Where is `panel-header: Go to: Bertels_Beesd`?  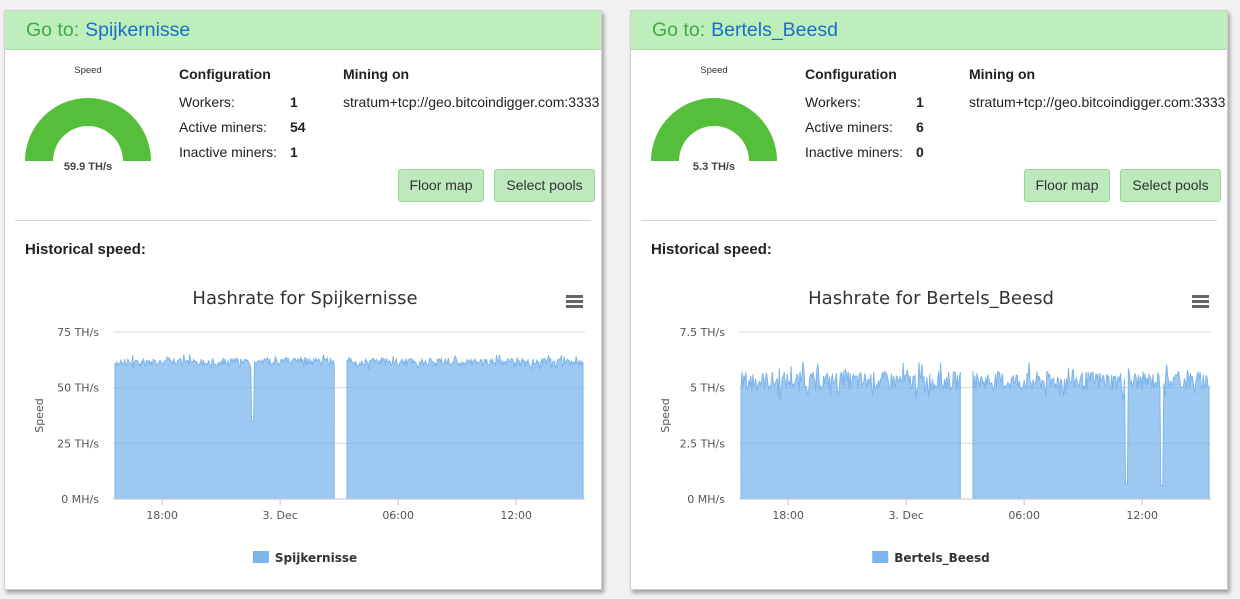 panel-header: Go to: Bertels_Beesd is located at coordinates (929, 30).